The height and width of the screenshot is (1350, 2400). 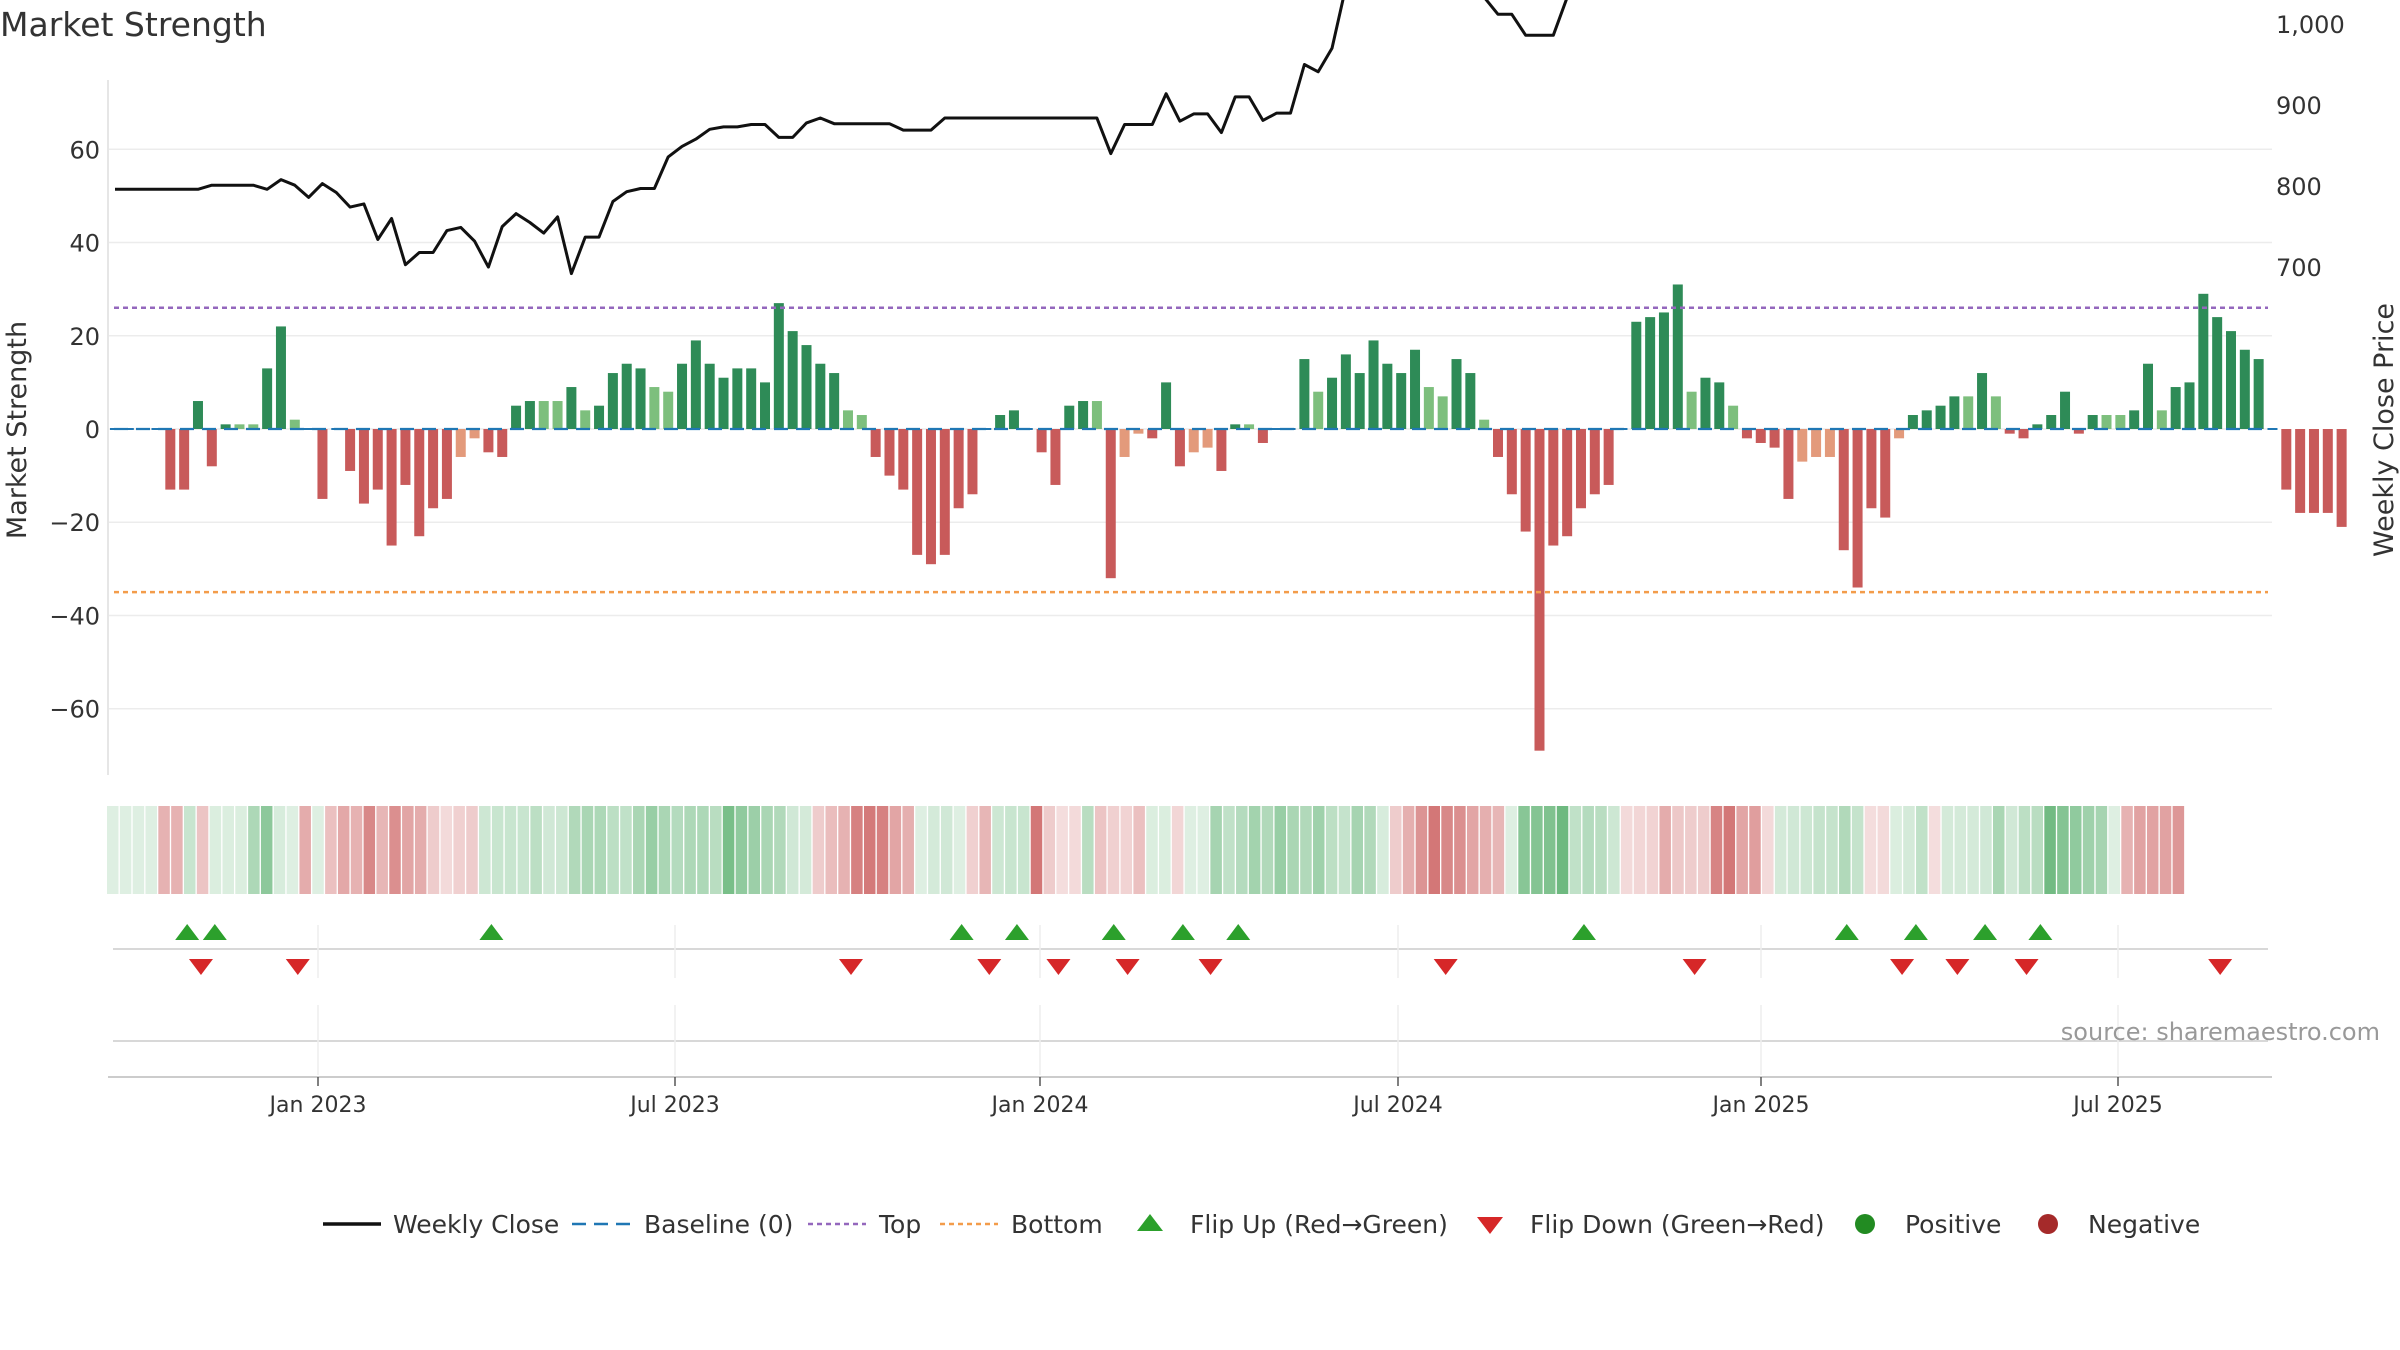 What do you see at coordinates (718, 1224) in the screenshot?
I see `legend-label-baseline: Baseline (0)` at bounding box center [718, 1224].